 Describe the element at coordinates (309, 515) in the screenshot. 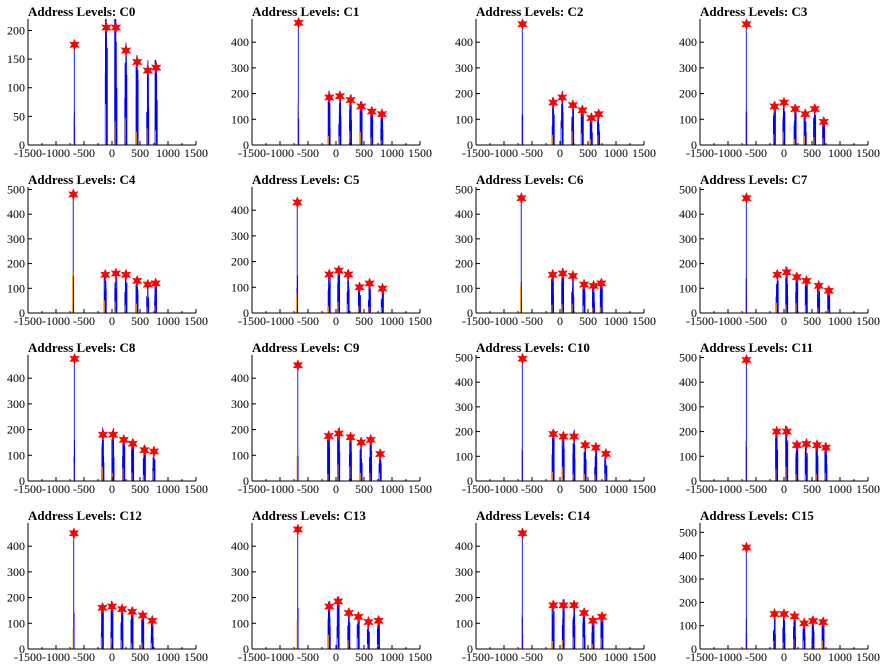

I see `chart-title: Address Levels: C13` at that location.